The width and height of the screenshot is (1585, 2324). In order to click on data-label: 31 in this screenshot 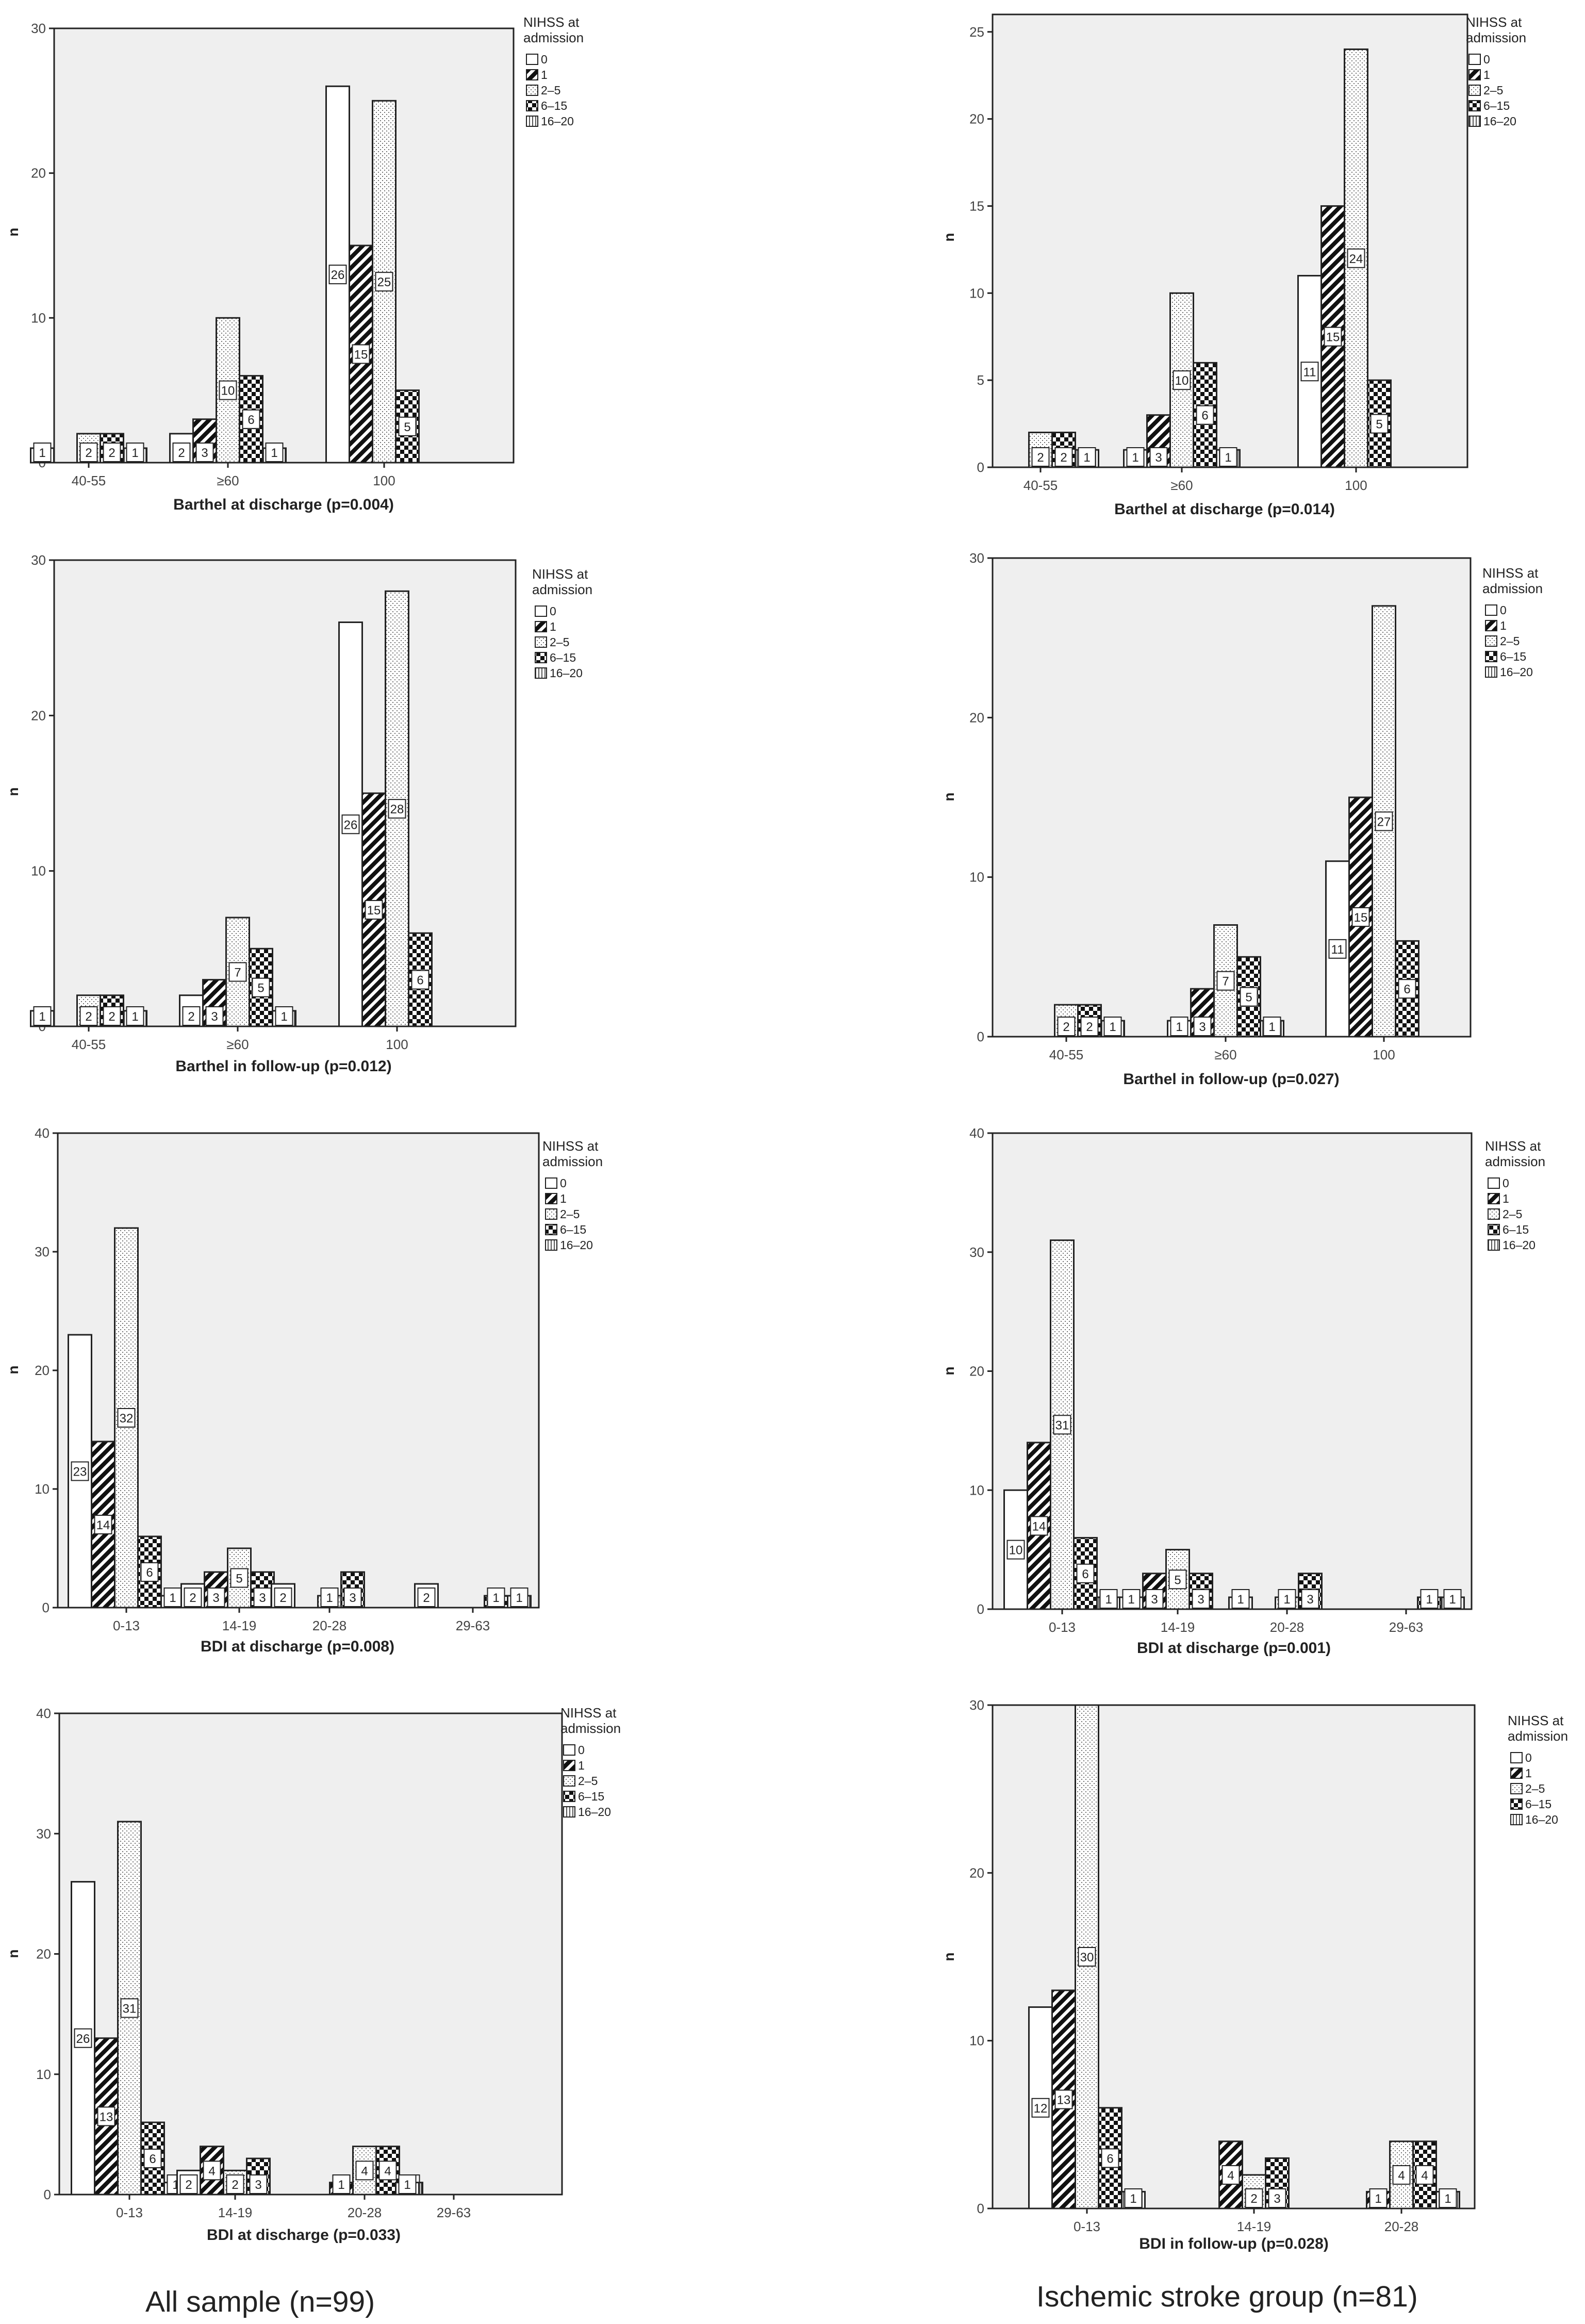, I will do `click(1062, 1425)`.